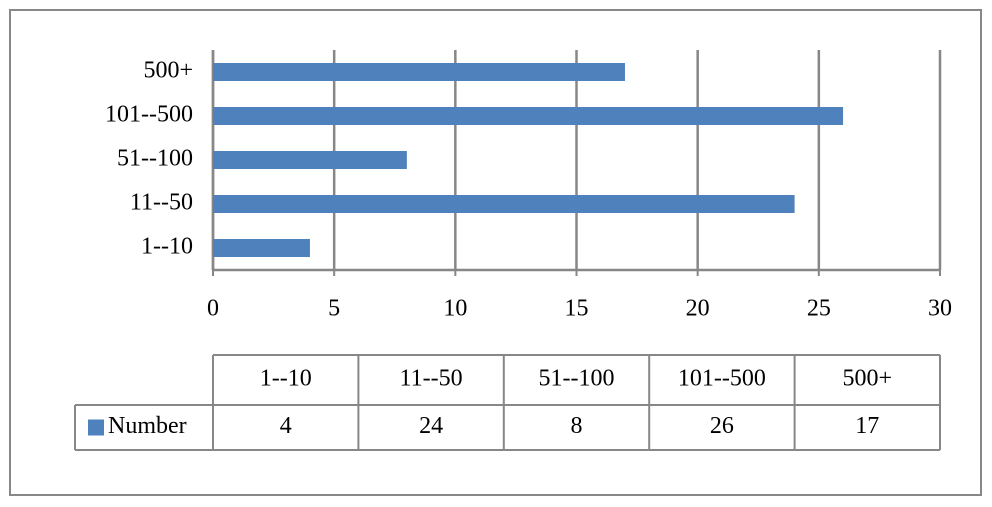 This screenshot has height=507, width=992. I want to click on table-value: 8, so click(577, 426).